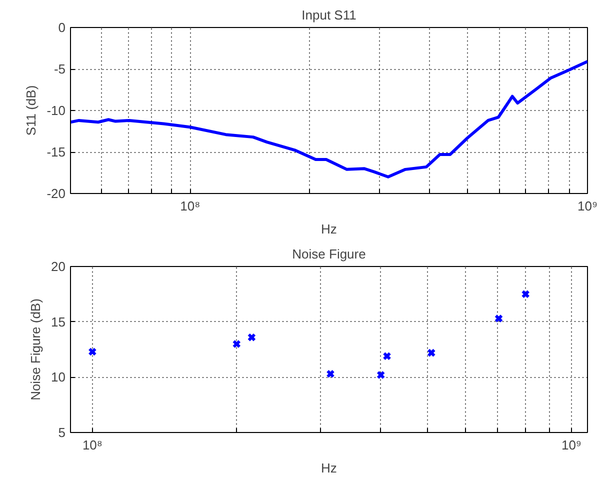 This screenshot has width=608, height=478. I want to click on chart-title: Input S11, so click(329, 15).